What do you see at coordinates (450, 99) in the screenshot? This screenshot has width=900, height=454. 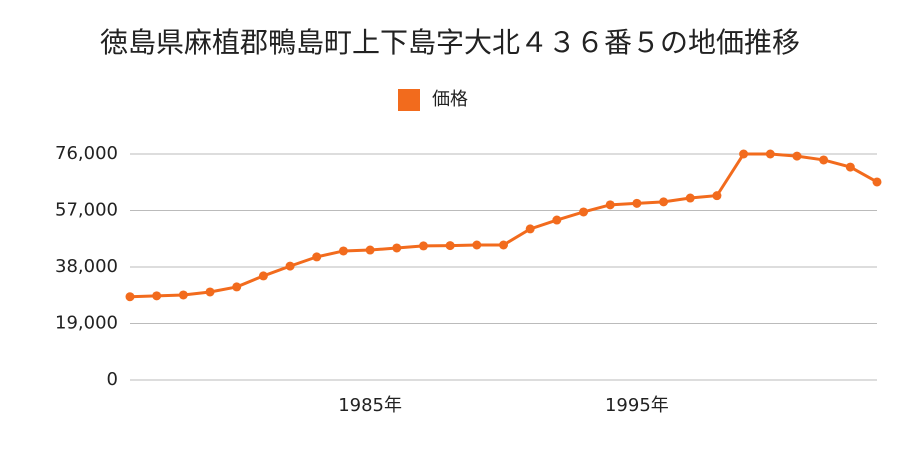 I see `legend-label: 価格` at bounding box center [450, 99].